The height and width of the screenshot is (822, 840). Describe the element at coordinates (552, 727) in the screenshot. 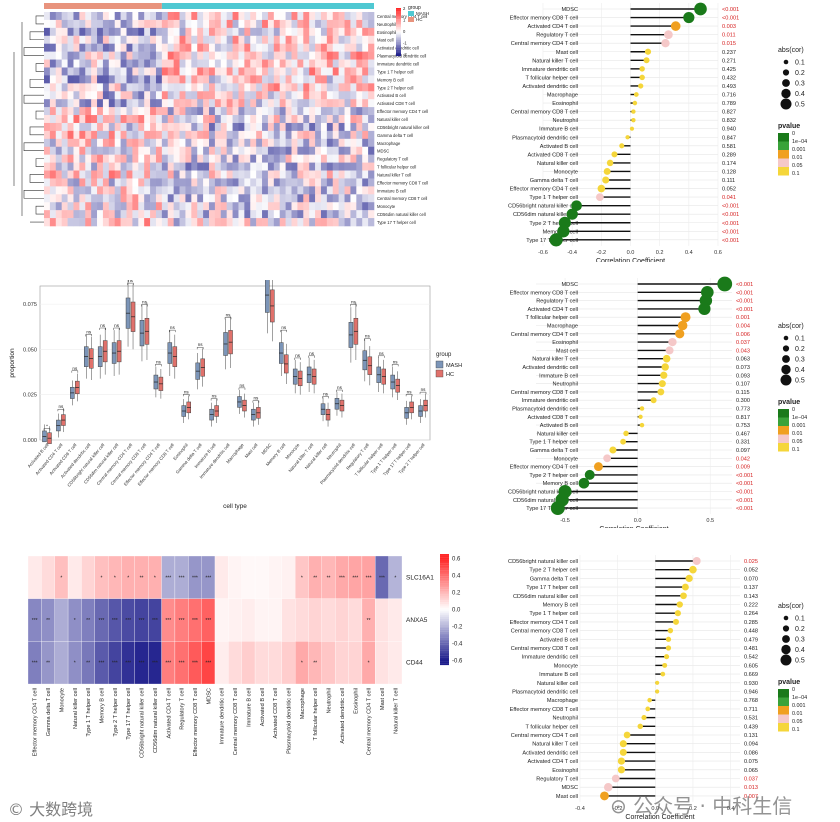

I see `y-tick-label: T follicular helper cell` at that location.